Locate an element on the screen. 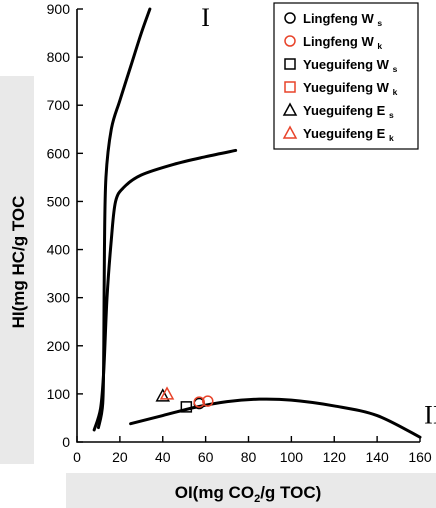 This screenshot has height=508, width=436. x-axis-ticks: 0 20 40 60 80 100 120 140 160 is located at coordinates (252, 450).